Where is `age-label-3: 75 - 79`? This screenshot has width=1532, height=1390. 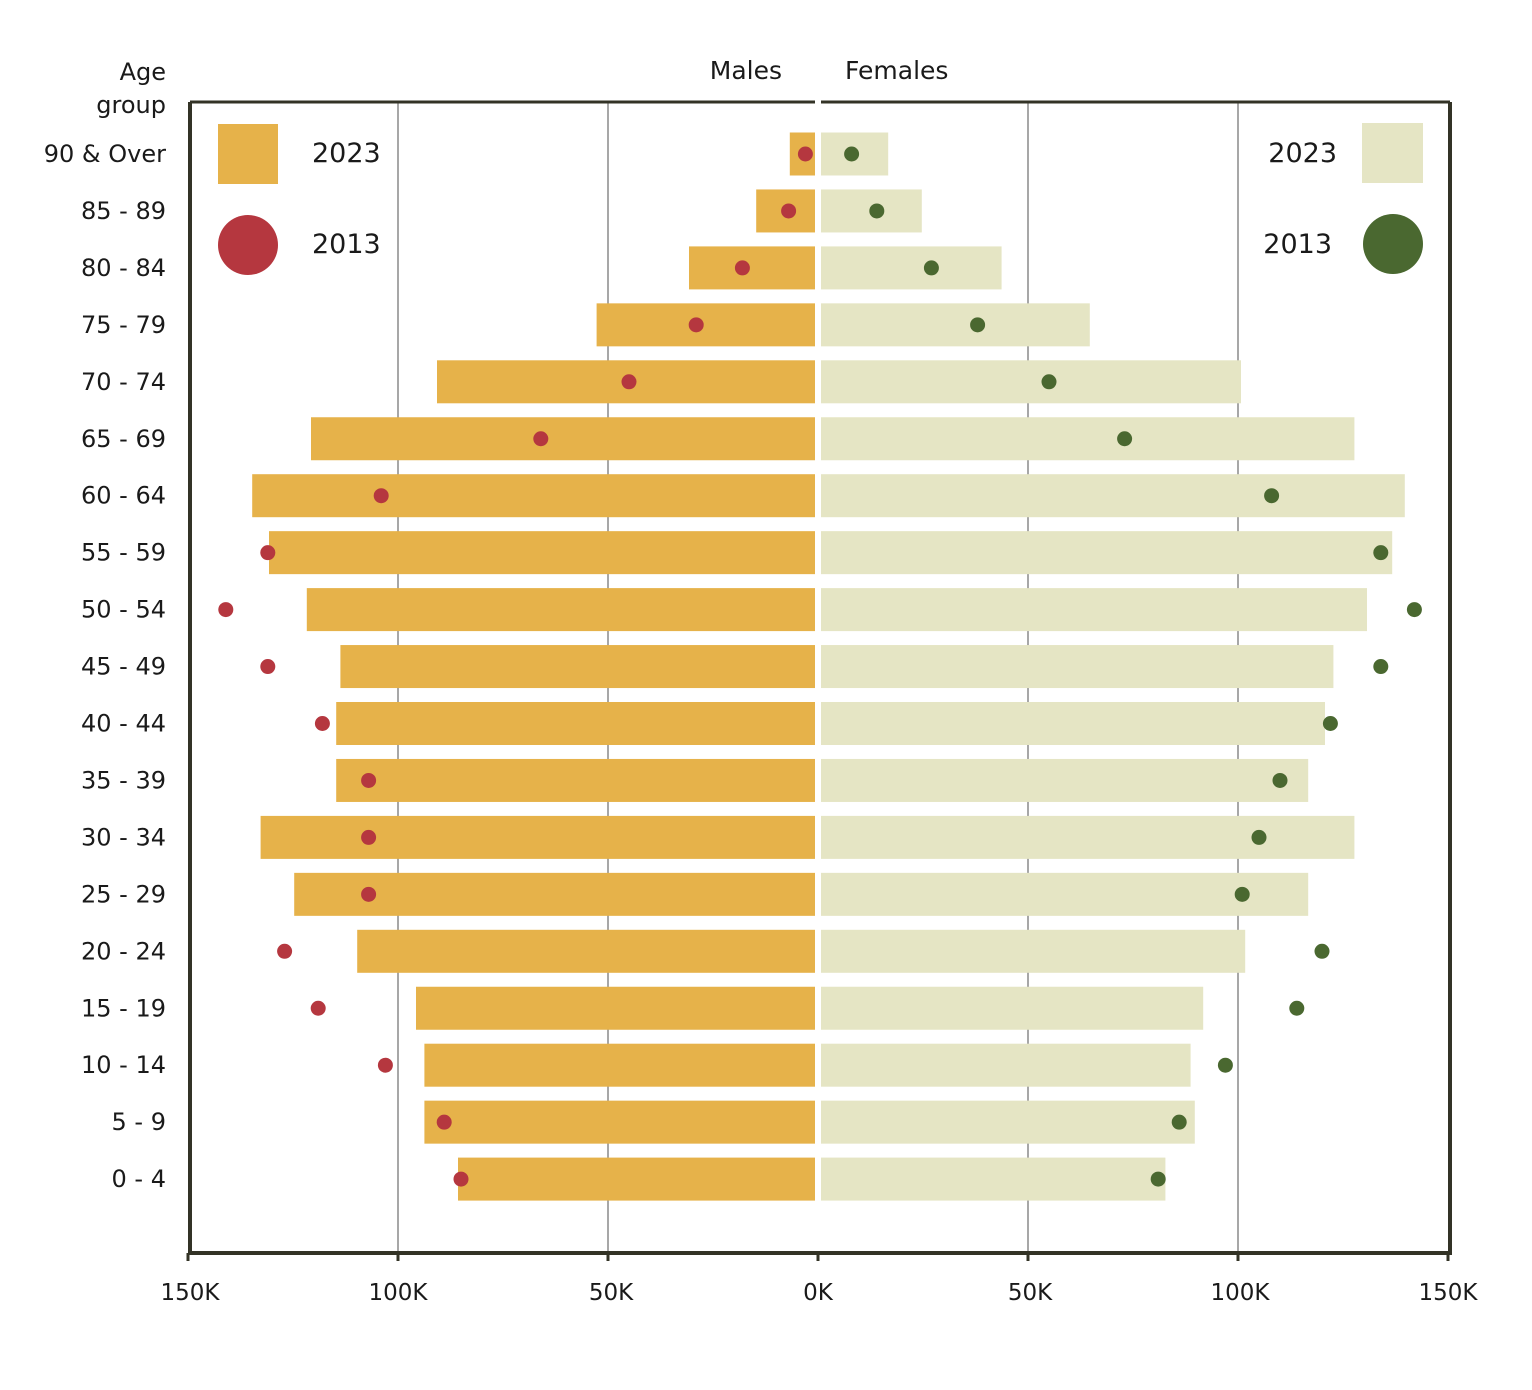 age-label-3: 75 - 79 is located at coordinates (123, 325).